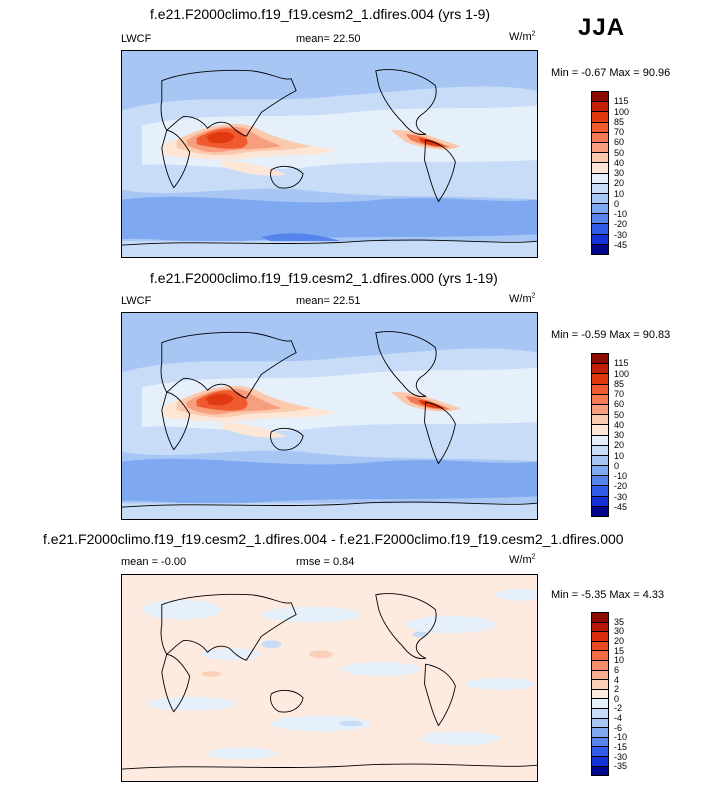 The width and height of the screenshot is (720, 788). Describe the element at coordinates (618, 708) in the screenshot. I see `colorbar-tick-label: -2` at that location.